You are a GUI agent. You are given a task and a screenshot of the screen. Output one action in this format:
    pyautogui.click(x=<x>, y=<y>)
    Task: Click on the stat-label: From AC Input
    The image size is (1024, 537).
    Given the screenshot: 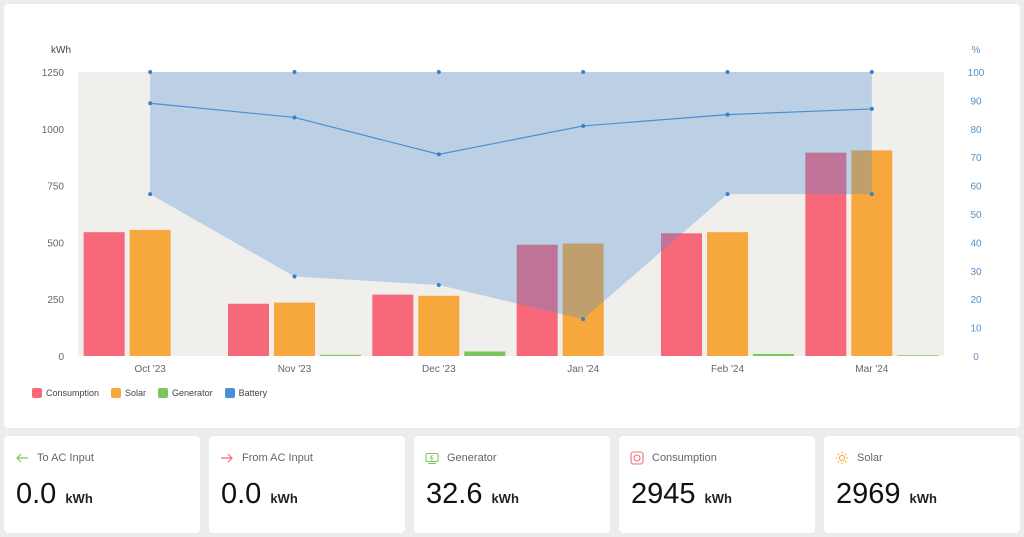 What is the action you would take?
    pyautogui.click(x=277, y=458)
    